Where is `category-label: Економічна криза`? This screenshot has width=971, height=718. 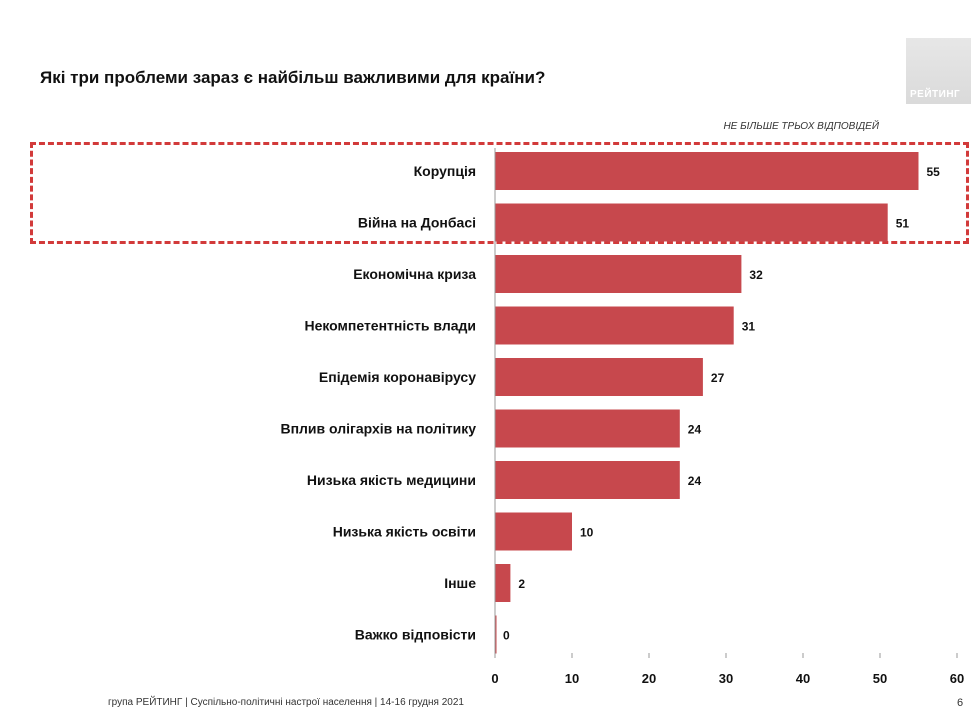 category-label: Економічна криза is located at coordinates (414, 274).